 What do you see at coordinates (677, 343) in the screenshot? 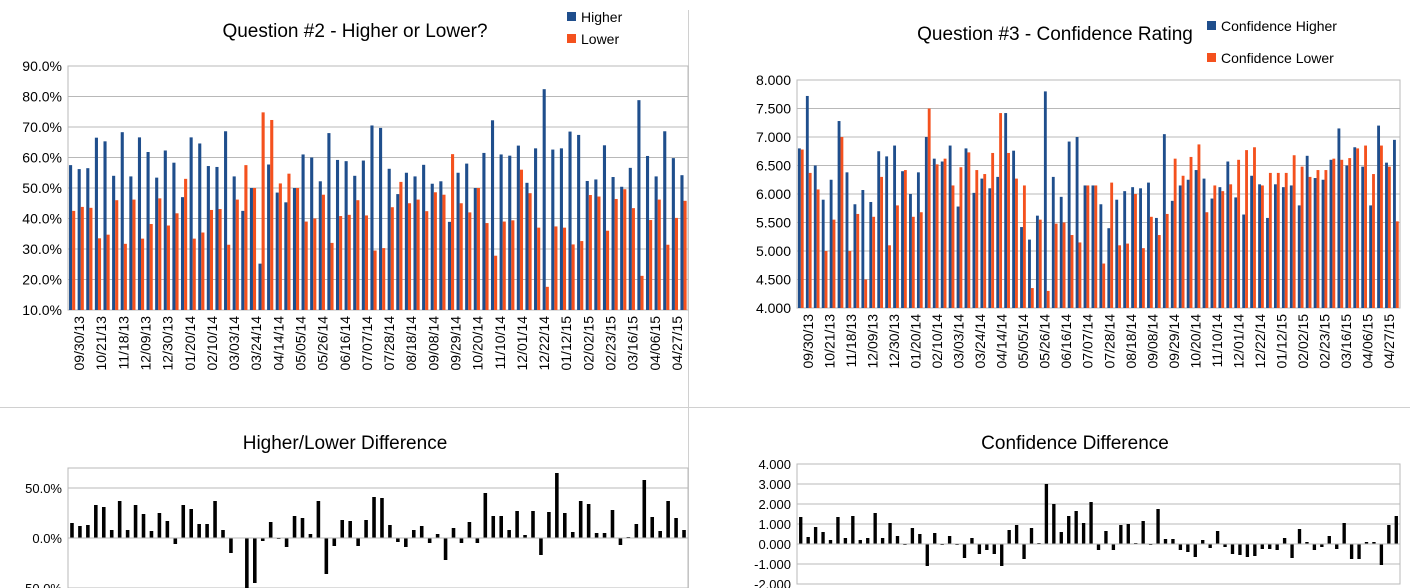
I see `x-tick-label: 04/27/15` at bounding box center [677, 343].